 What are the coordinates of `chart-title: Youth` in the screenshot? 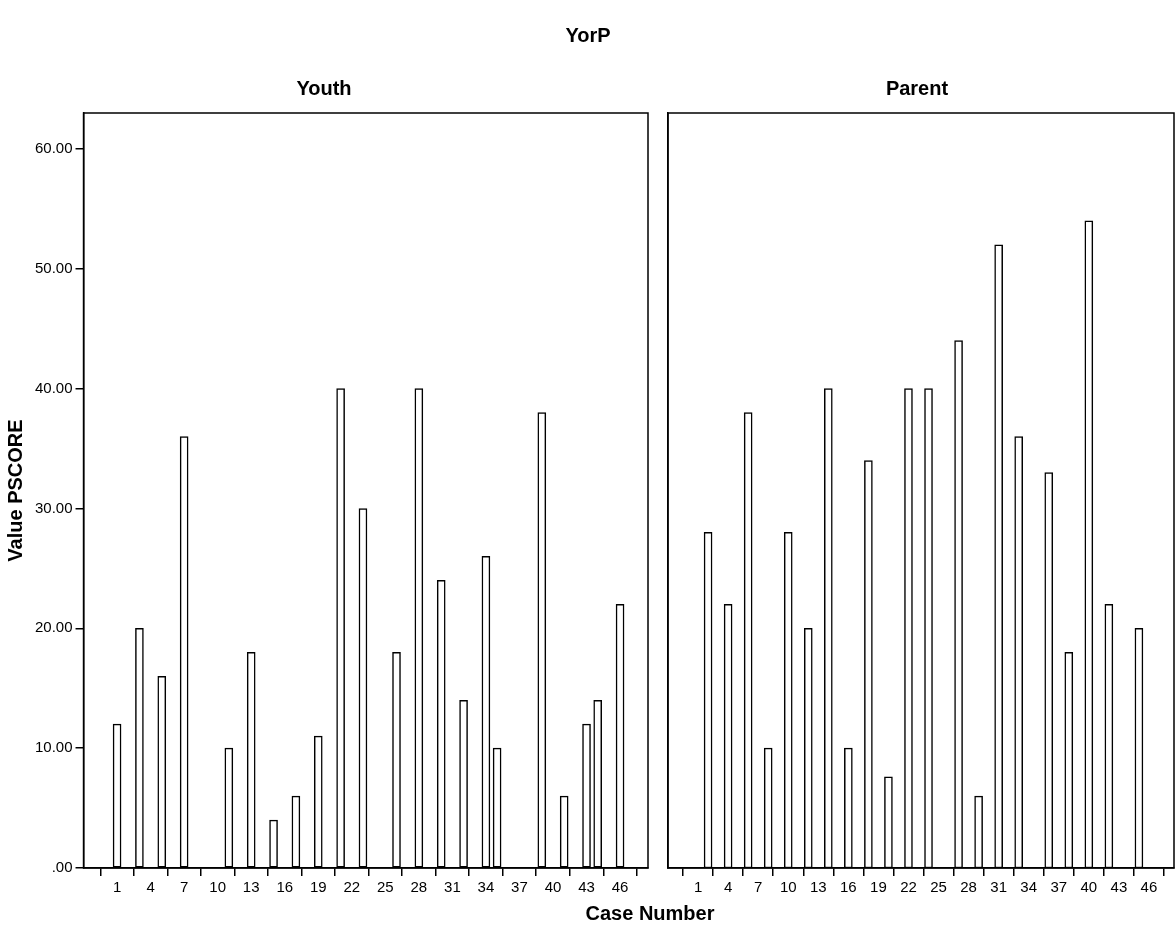 It's located at (324, 87).